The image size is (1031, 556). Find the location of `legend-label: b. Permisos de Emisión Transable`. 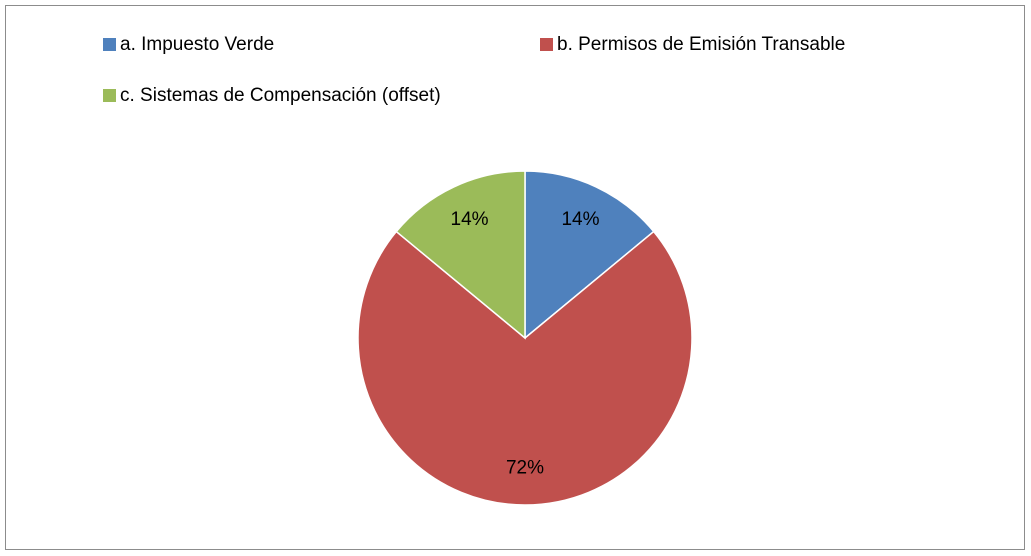

legend-label: b. Permisos de Emisión Transable is located at coordinates (701, 44).